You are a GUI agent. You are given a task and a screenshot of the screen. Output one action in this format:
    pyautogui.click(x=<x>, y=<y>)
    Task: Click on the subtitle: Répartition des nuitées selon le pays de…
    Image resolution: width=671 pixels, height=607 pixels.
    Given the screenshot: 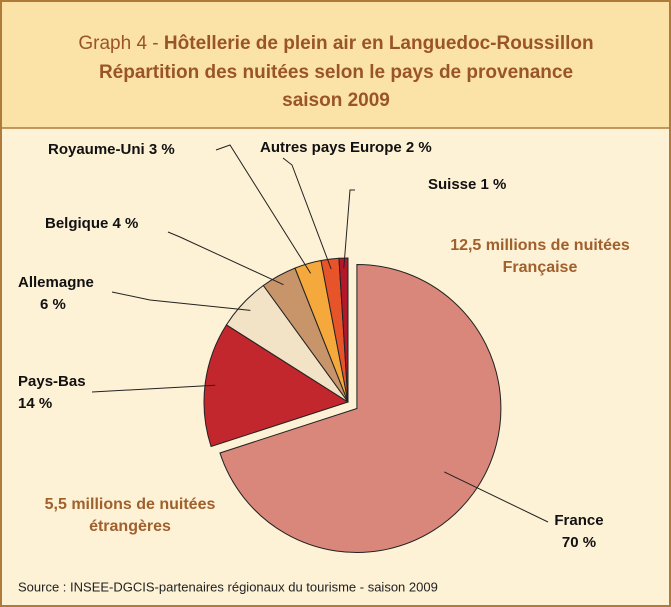 What is the action you would take?
    pyautogui.click(x=336, y=72)
    